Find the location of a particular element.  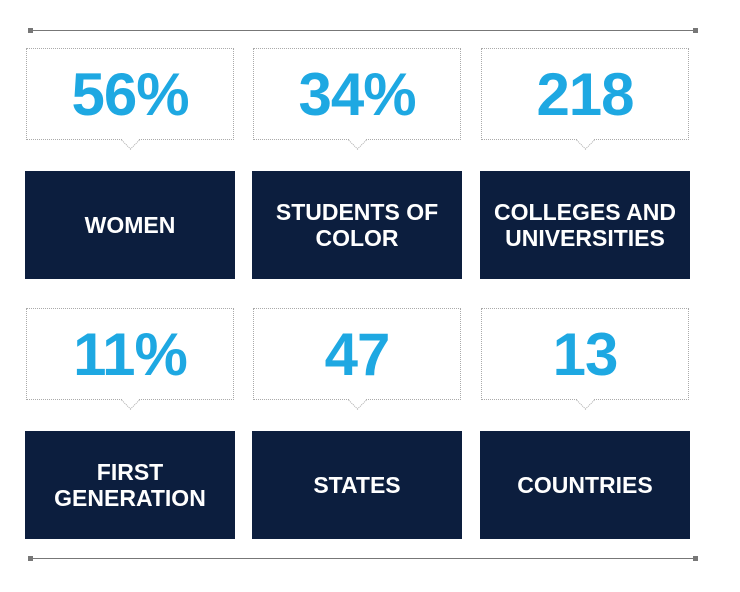

label-line: COLLEGES AND is located at coordinates (585, 212).